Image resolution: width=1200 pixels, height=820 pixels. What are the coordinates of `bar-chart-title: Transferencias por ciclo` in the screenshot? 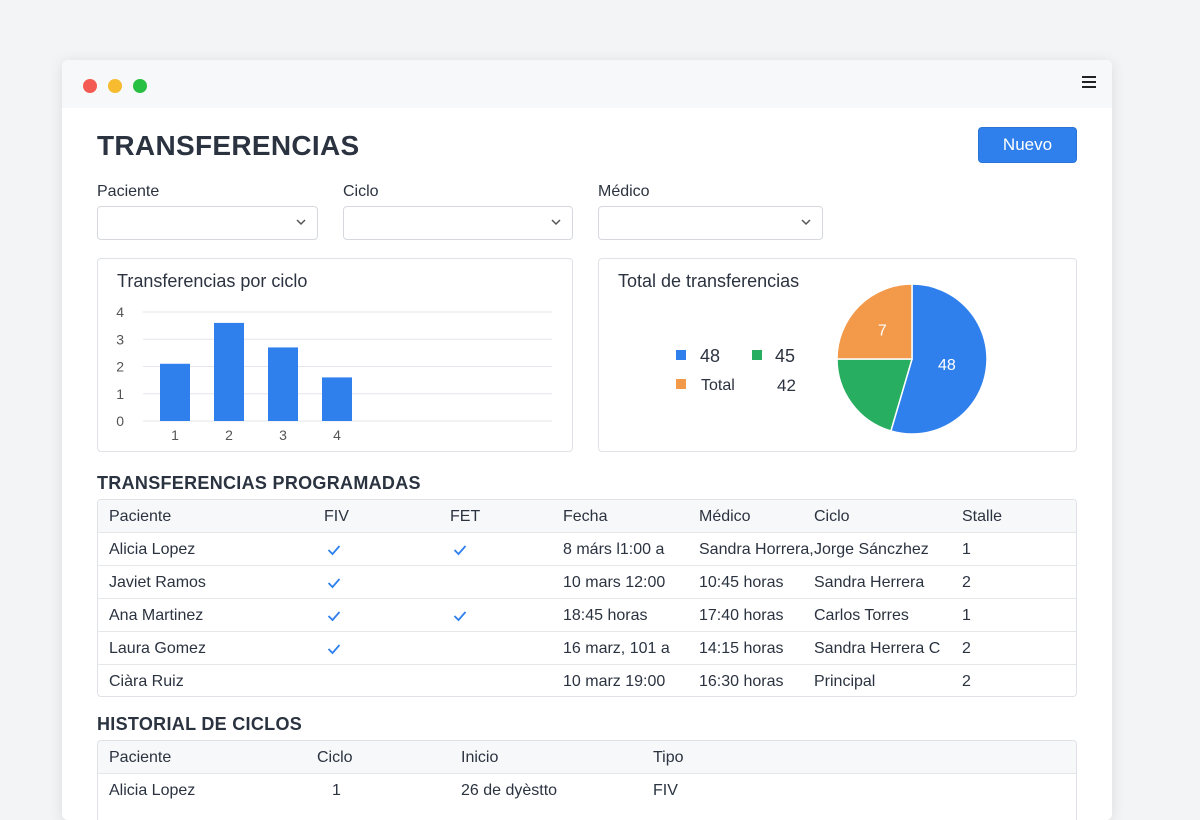 It's located at (212, 281).